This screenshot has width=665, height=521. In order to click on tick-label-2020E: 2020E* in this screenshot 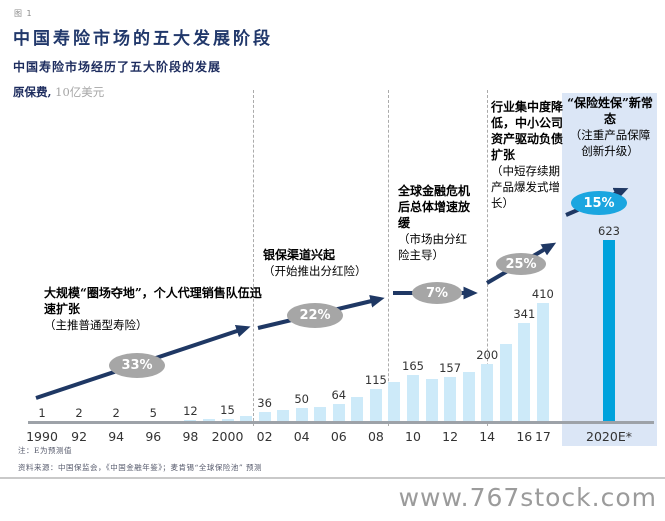, I will do `click(609, 436)`.